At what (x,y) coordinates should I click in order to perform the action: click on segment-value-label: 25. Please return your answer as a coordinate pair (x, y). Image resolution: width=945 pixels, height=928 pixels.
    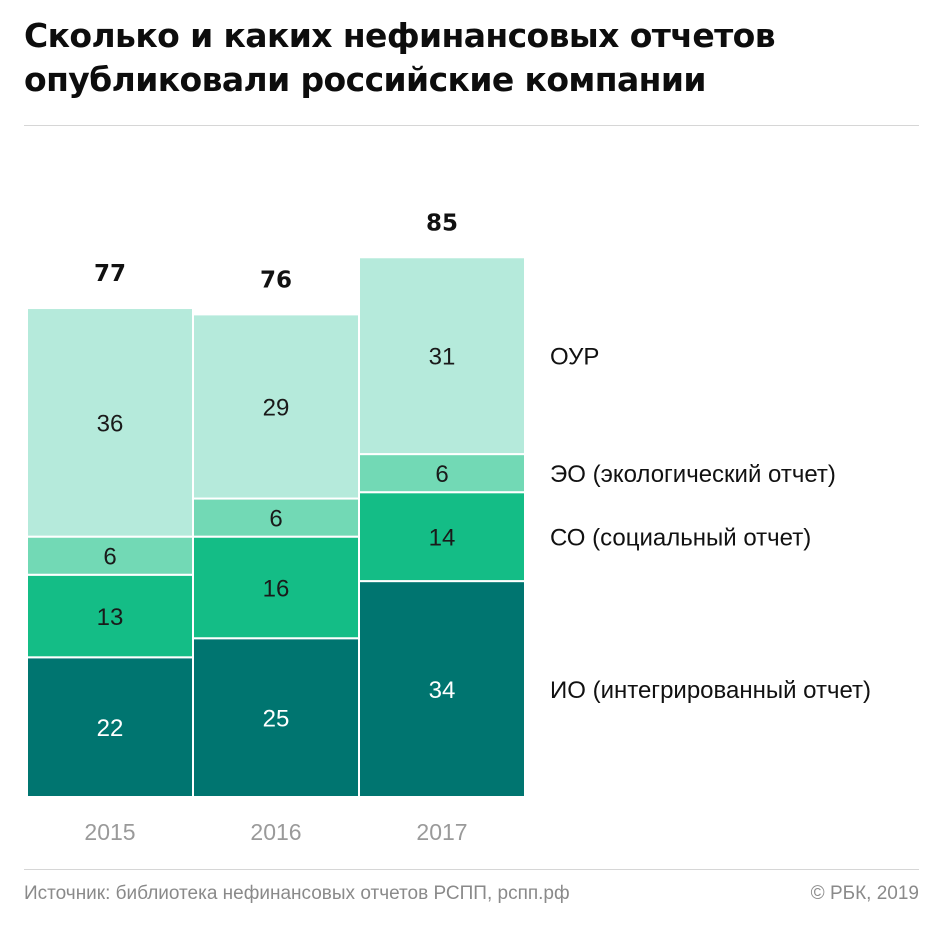
    Looking at the image, I should click on (276, 719).